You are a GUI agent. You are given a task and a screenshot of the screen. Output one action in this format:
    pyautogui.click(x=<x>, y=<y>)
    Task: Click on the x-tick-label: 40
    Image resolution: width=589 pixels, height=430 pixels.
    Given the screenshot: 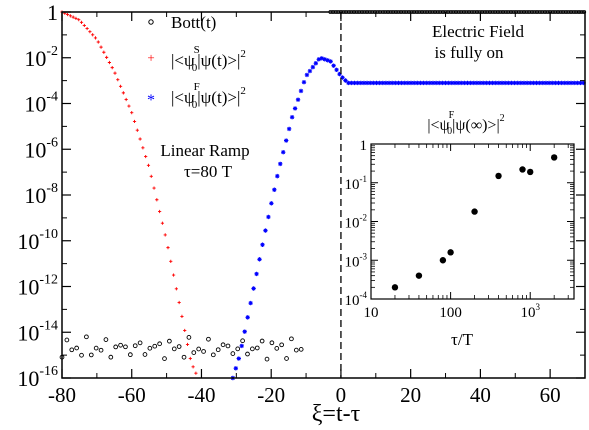 What is the action you would take?
    pyautogui.click(x=480, y=395)
    